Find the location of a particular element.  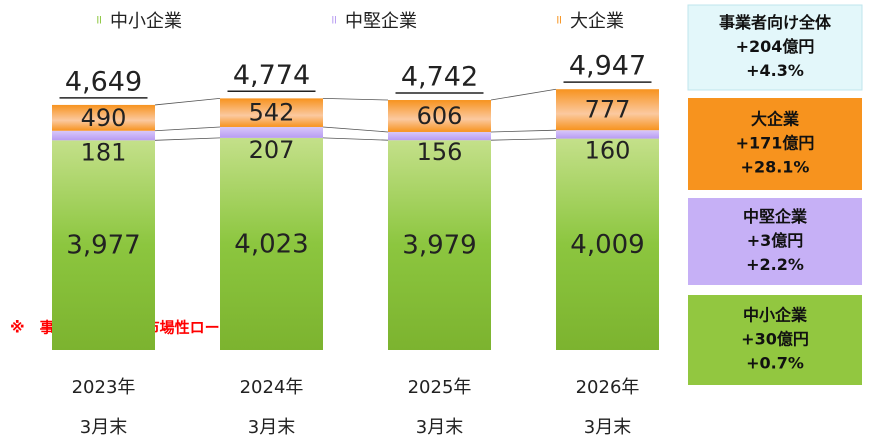

value-label: 4,009 is located at coordinates (607, 245).